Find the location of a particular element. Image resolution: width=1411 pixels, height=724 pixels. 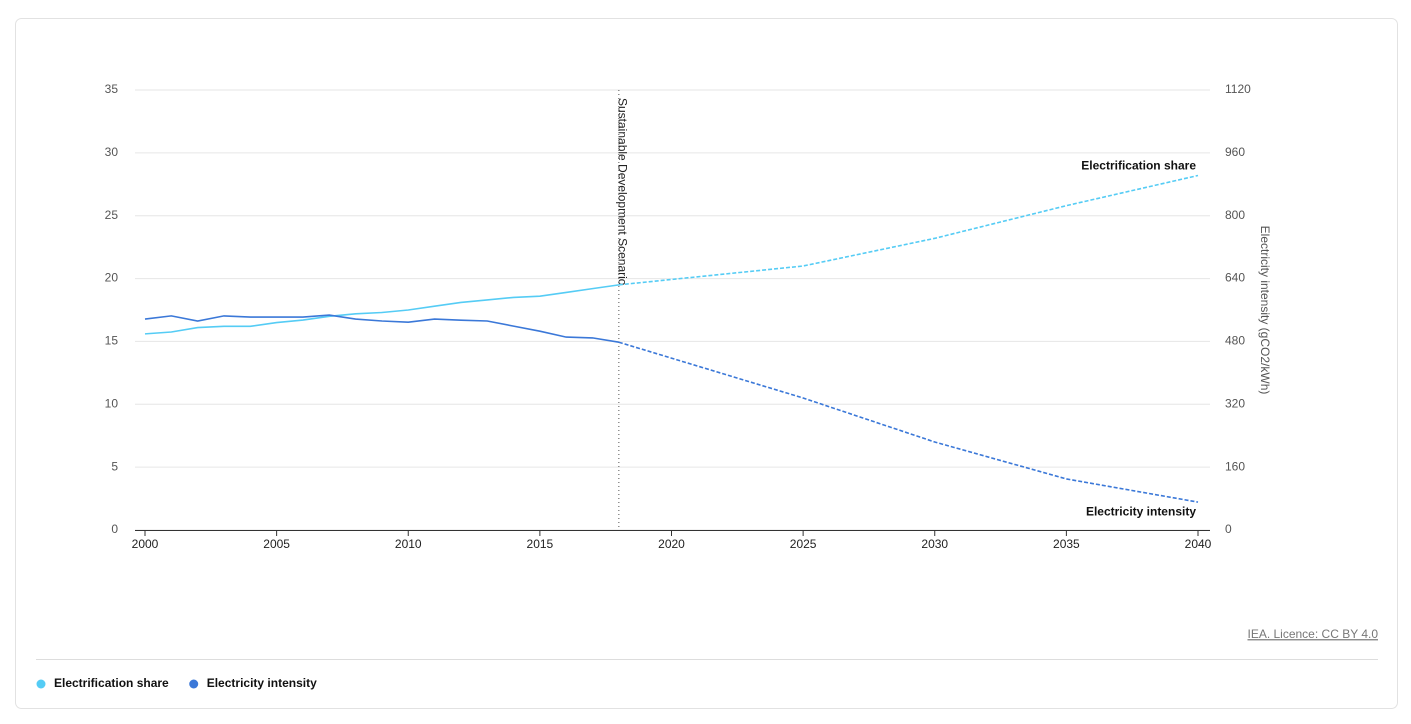

y2-tick-label: 0 is located at coordinates (1228, 529).